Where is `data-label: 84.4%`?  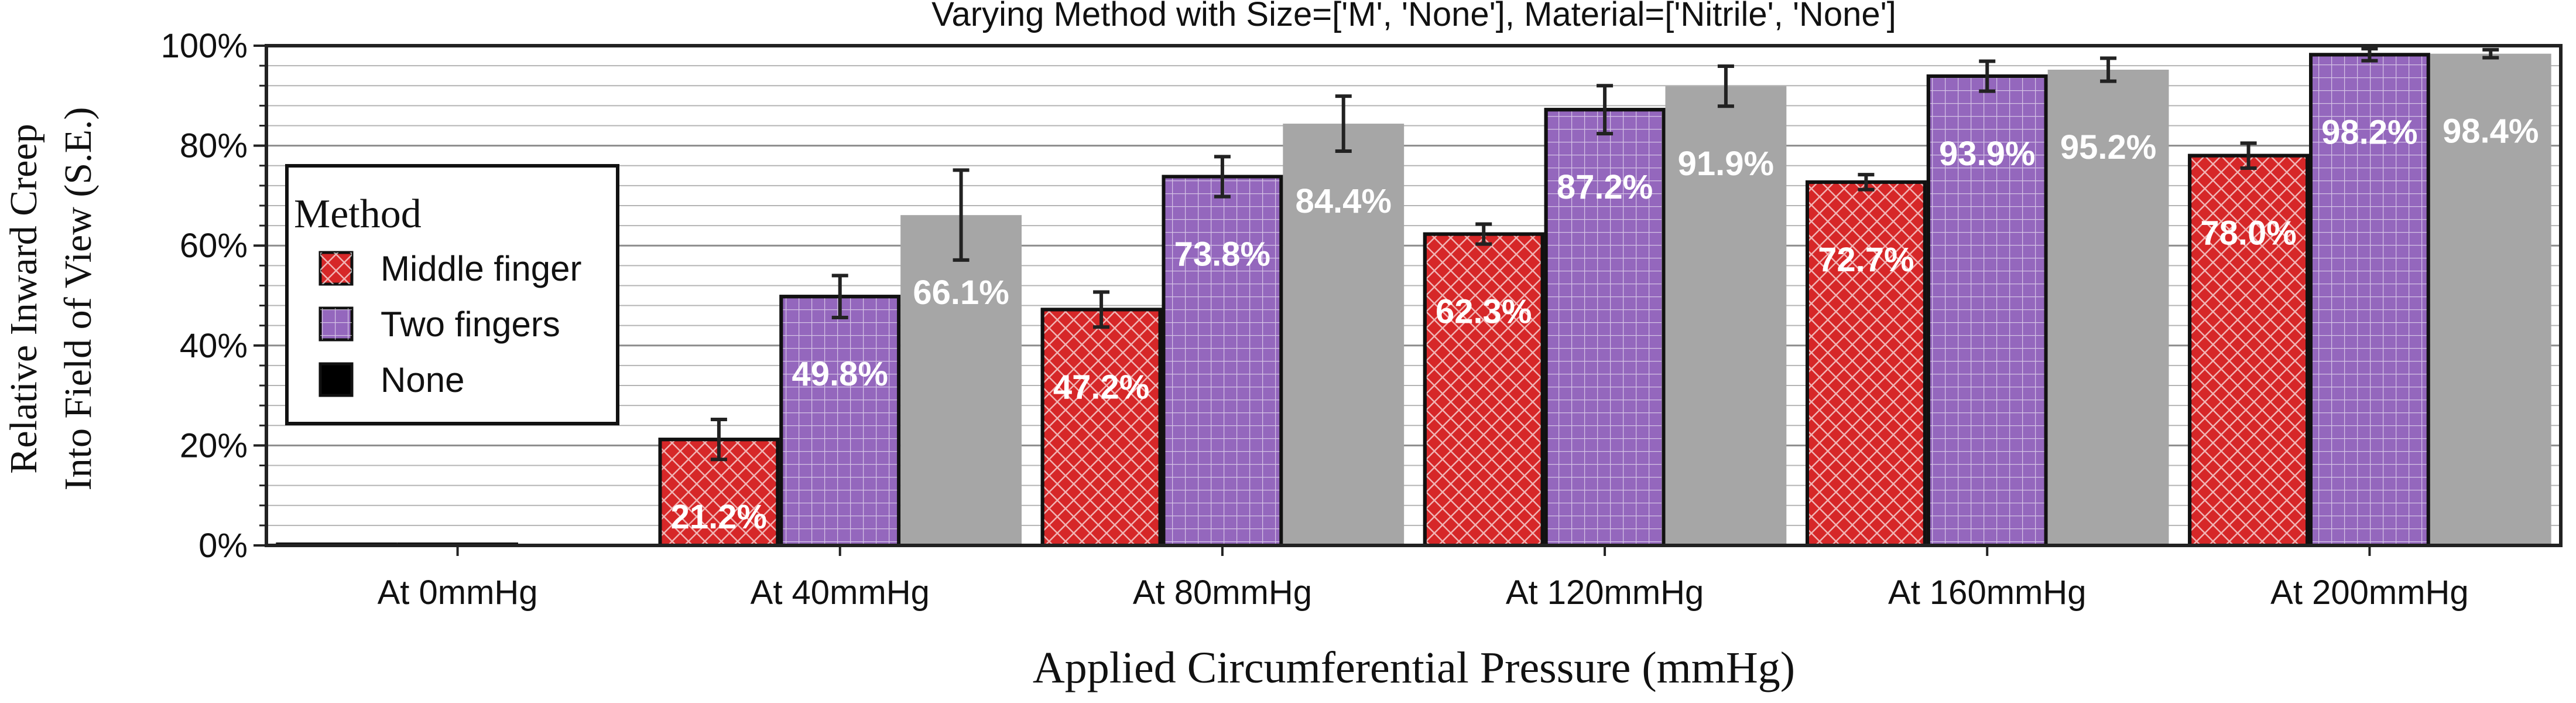
data-label: 84.4% is located at coordinates (1344, 201).